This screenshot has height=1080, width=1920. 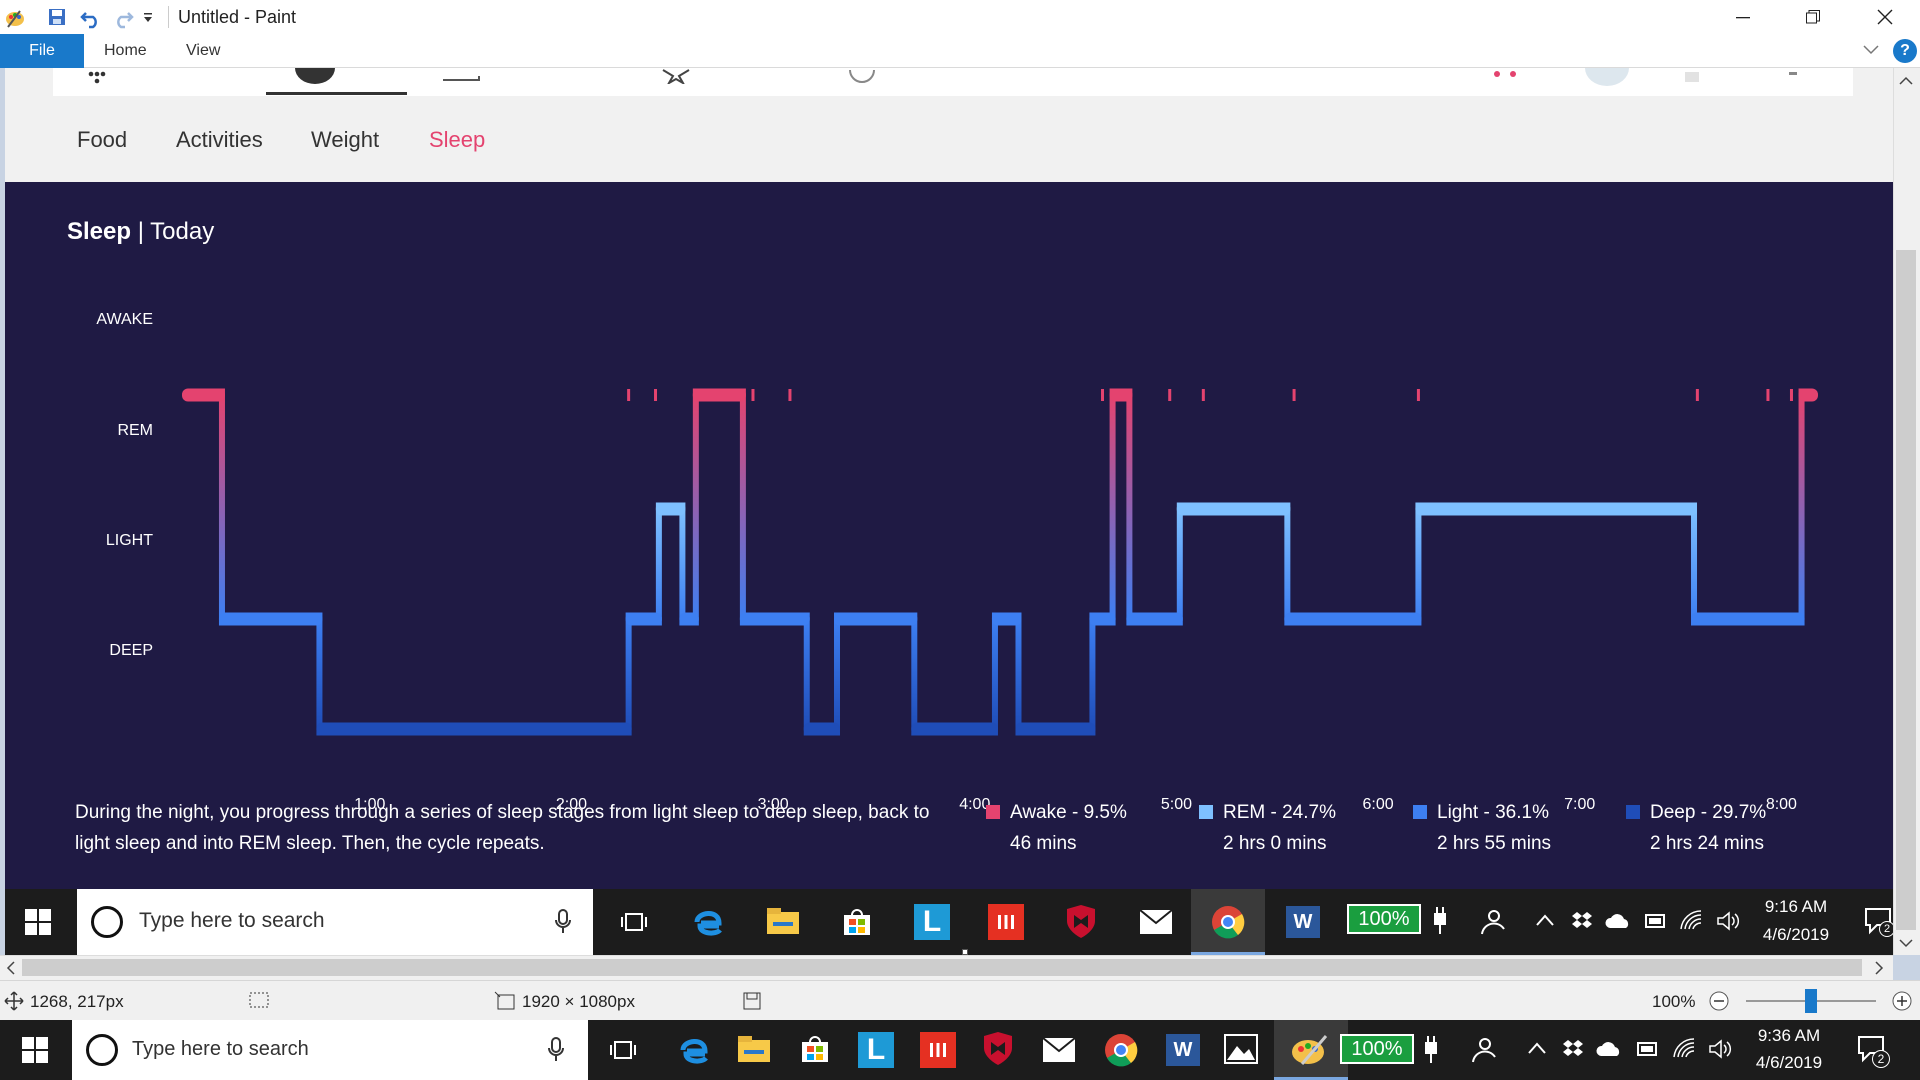 I want to click on inner-dropbox-icon, so click(x=1582, y=921).